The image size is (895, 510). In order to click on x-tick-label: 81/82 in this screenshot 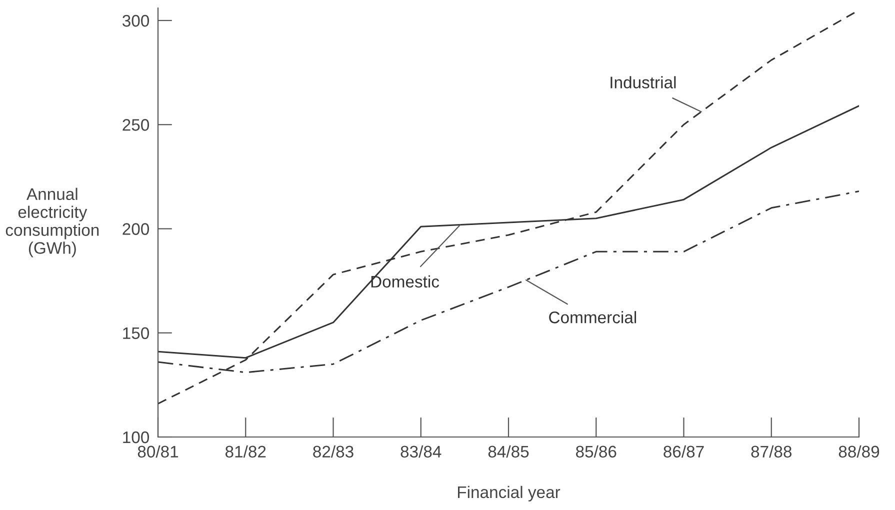, I will do `click(245, 451)`.